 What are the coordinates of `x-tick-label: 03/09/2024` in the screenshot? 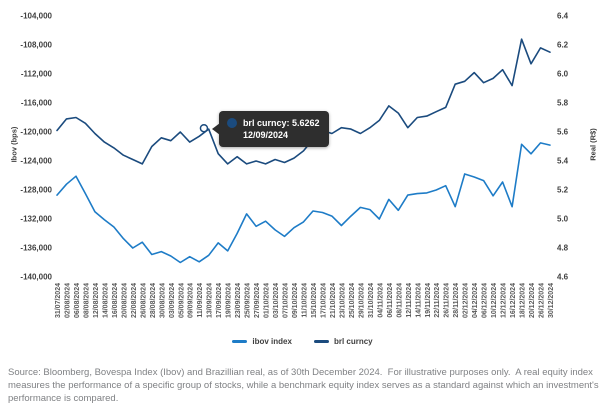 It's located at (172, 300).